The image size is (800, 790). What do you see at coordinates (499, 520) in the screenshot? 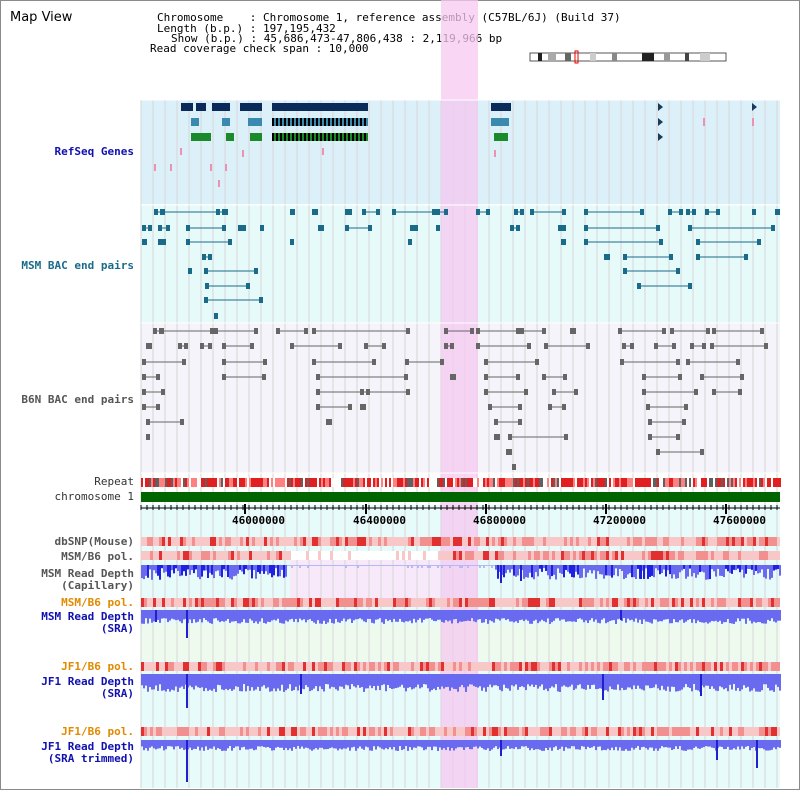
I see `axis-tick-label: 46800000` at bounding box center [499, 520].